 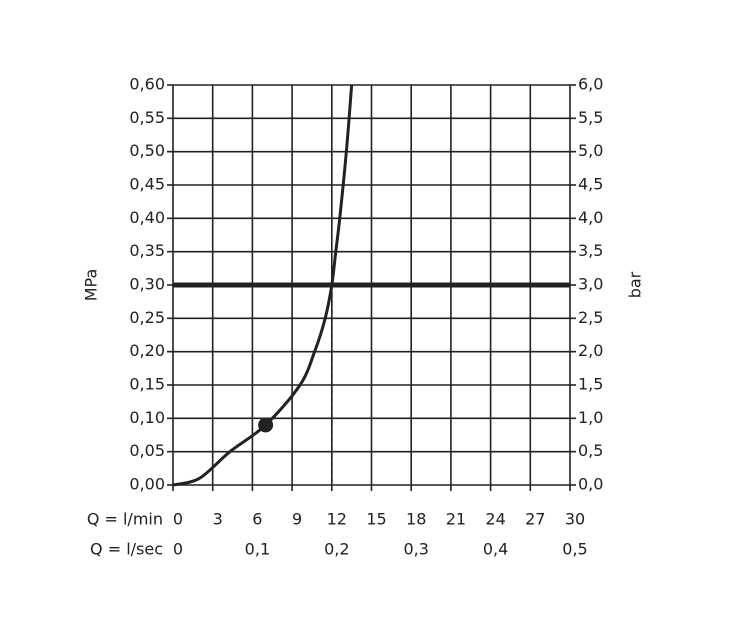 I want to click on x-tick-label: 3, so click(x=218, y=519).